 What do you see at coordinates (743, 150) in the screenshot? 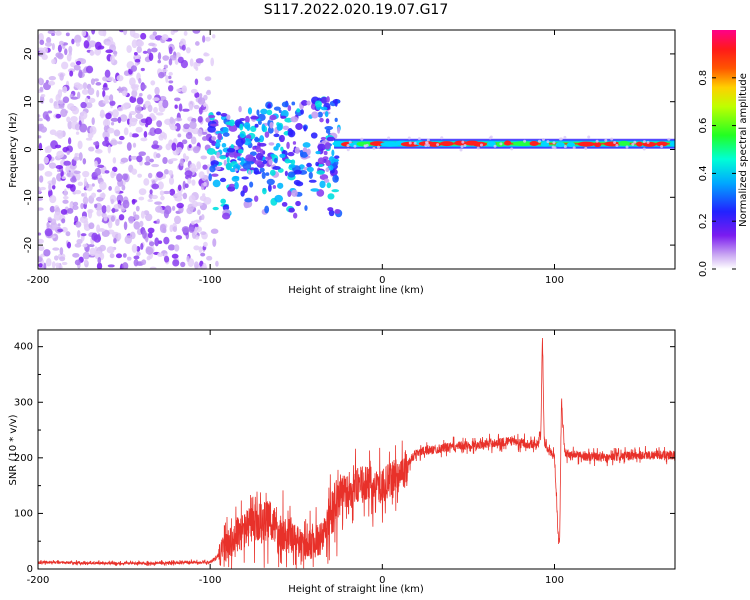
I see `colorbar-label: Normalized spectral amplitude` at bounding box center [743, 150].